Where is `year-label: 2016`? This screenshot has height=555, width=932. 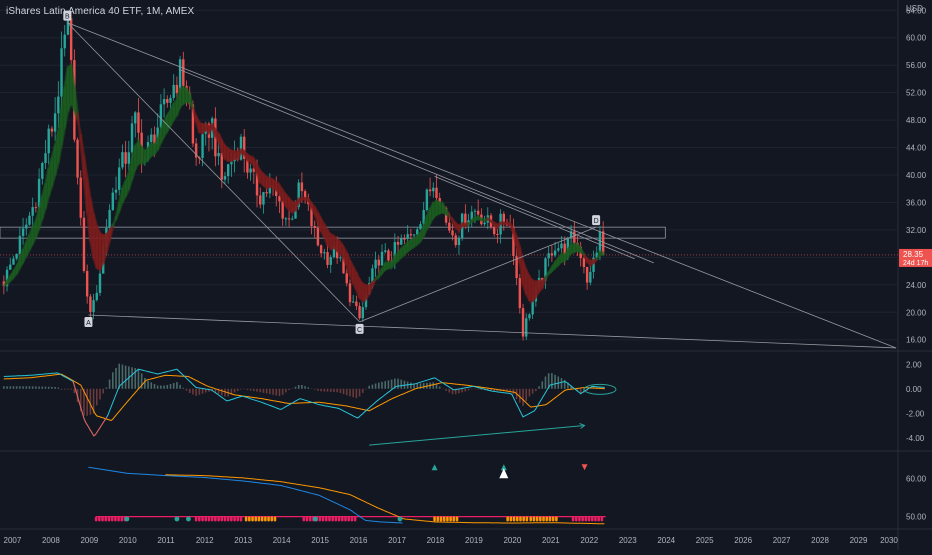
year-label: 2016 is located at coordinates (359, 540).